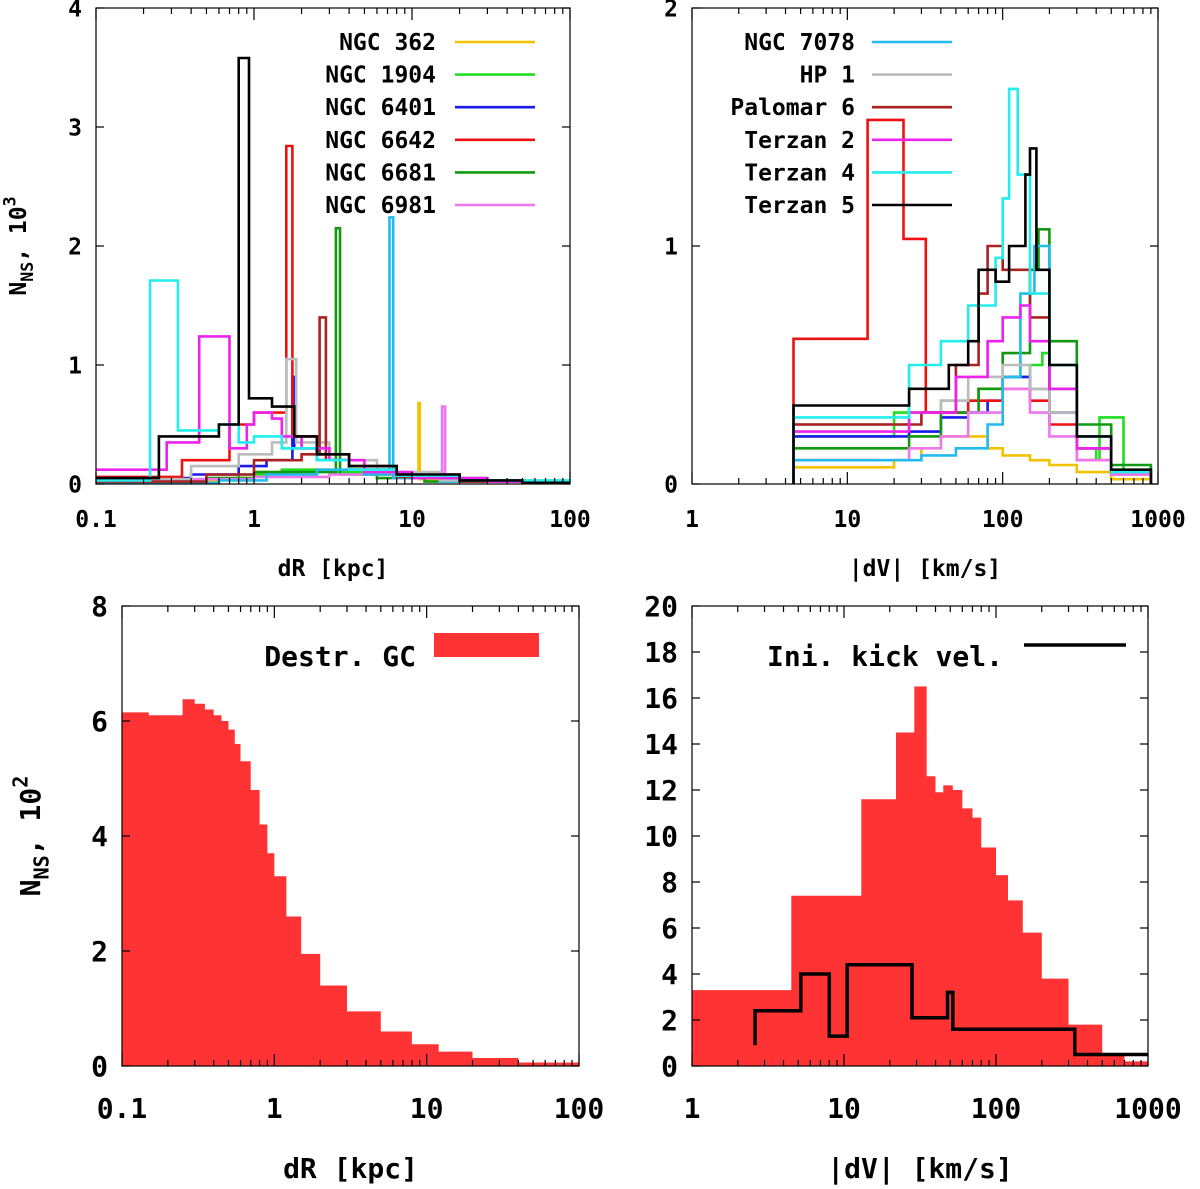 The width and height of the screenshot is (1200, 1189). I want to click on legend-label: Terzan 4, so click(799, 173).